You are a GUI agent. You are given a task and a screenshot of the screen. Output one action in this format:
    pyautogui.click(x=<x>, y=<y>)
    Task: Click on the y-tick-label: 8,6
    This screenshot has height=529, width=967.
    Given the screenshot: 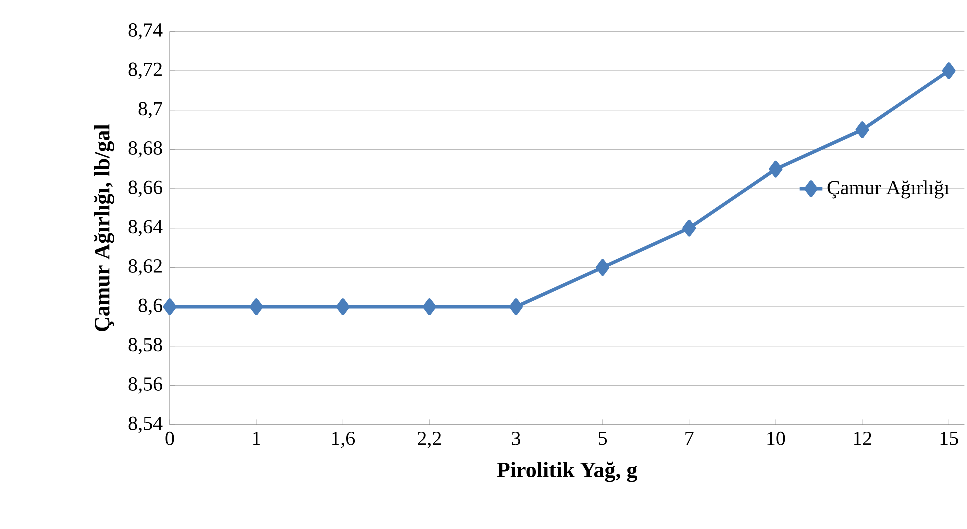 What is the action you would take?
    pyautogui.click(x=150, y=307)
    